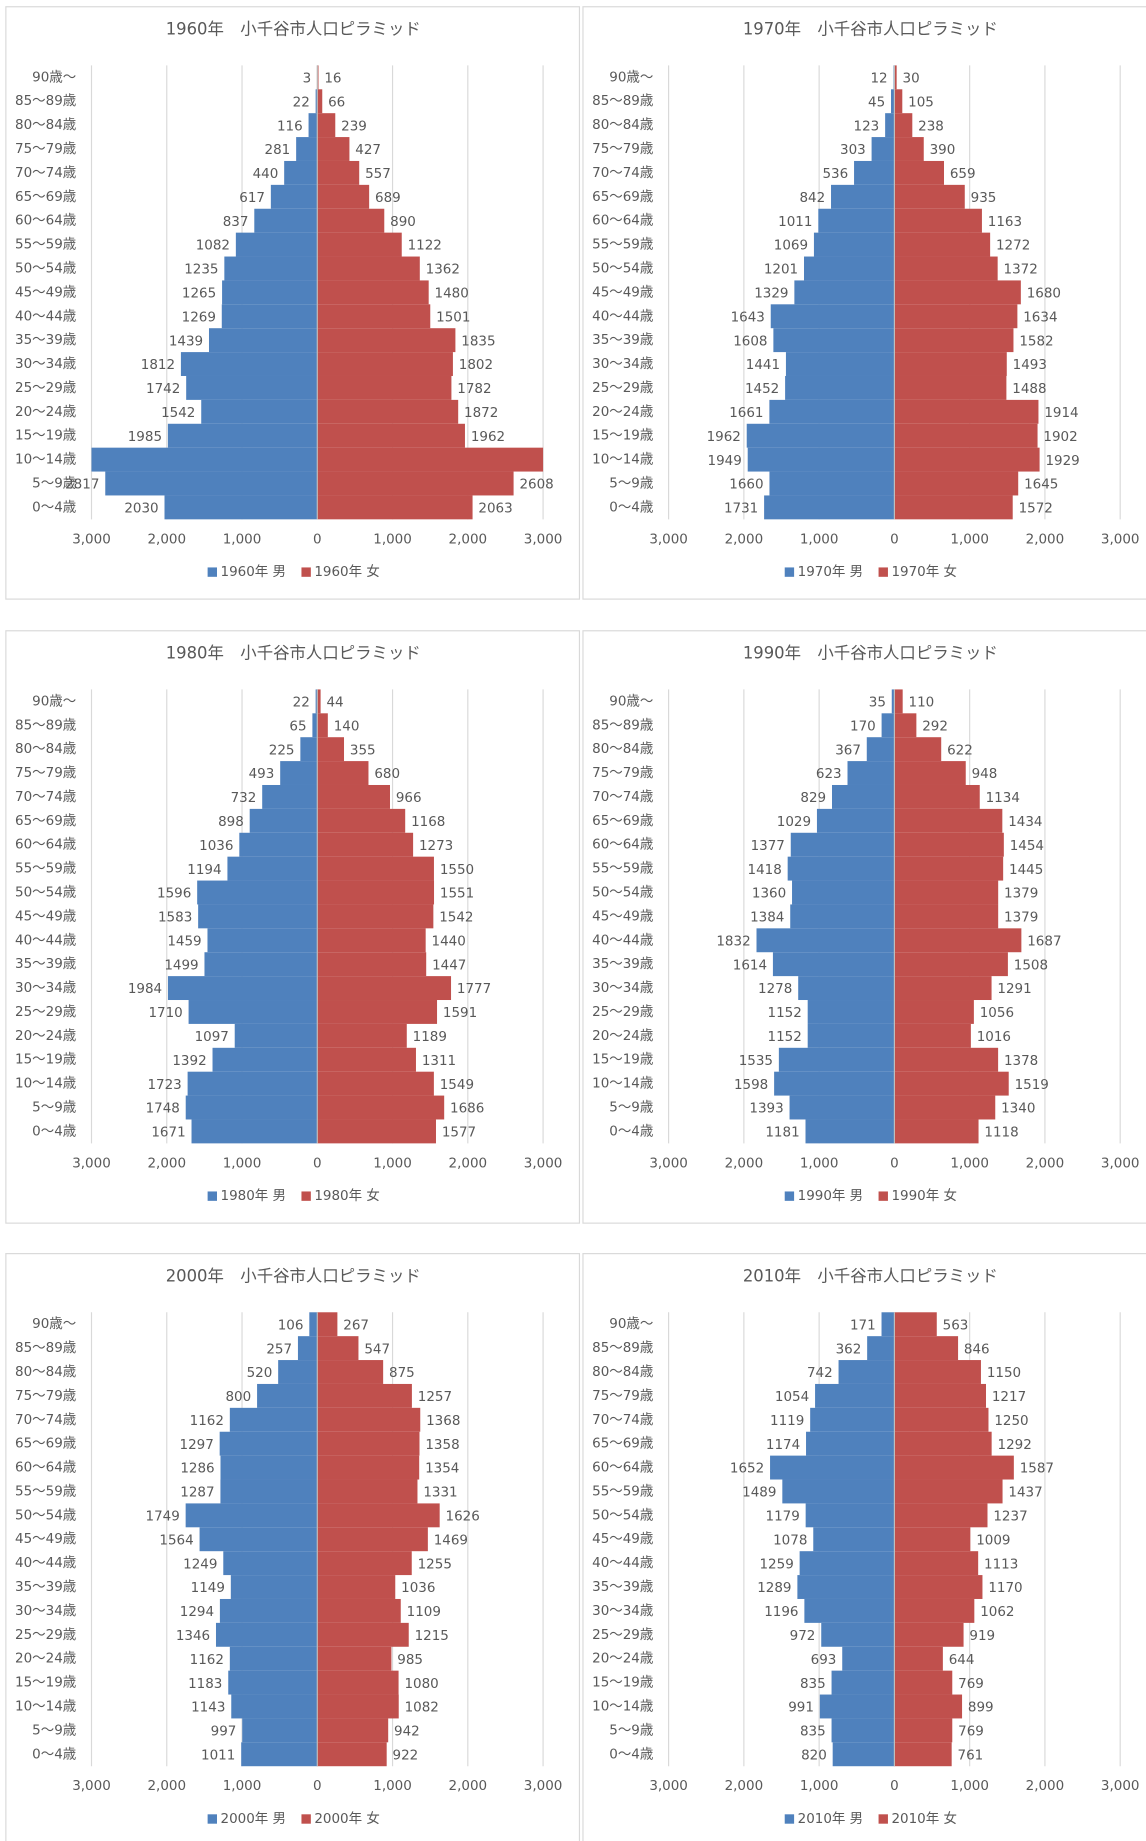 This screenshot has width=1146, height=1841. Describe the element at coordinates (962, 1660) in the screenshot. I see `value-label: 644` at that location.